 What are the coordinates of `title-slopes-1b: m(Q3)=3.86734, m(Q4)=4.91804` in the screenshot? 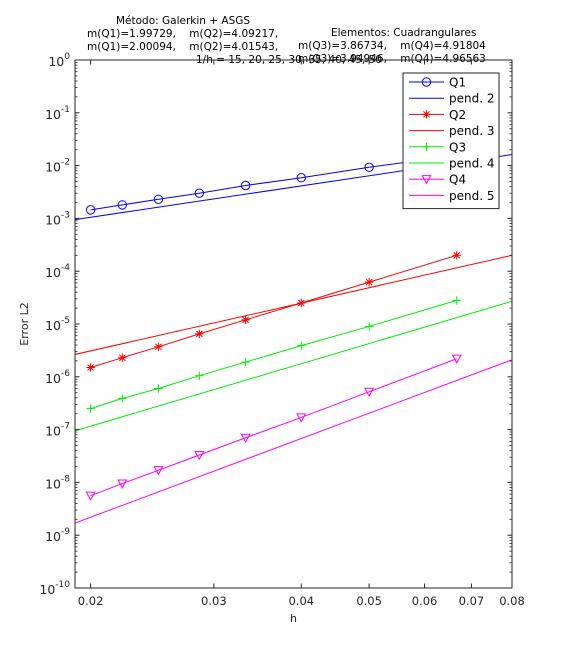 It's located at (392, 46).